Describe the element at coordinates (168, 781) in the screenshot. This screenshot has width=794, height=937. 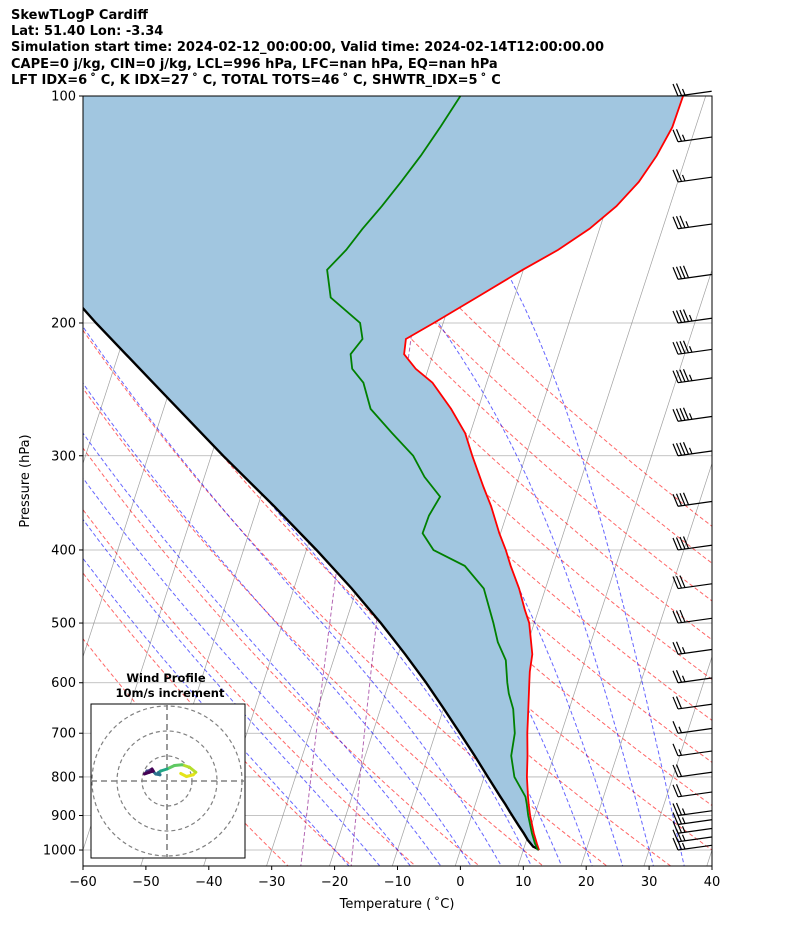
I see `hodograph-rings` at that location.